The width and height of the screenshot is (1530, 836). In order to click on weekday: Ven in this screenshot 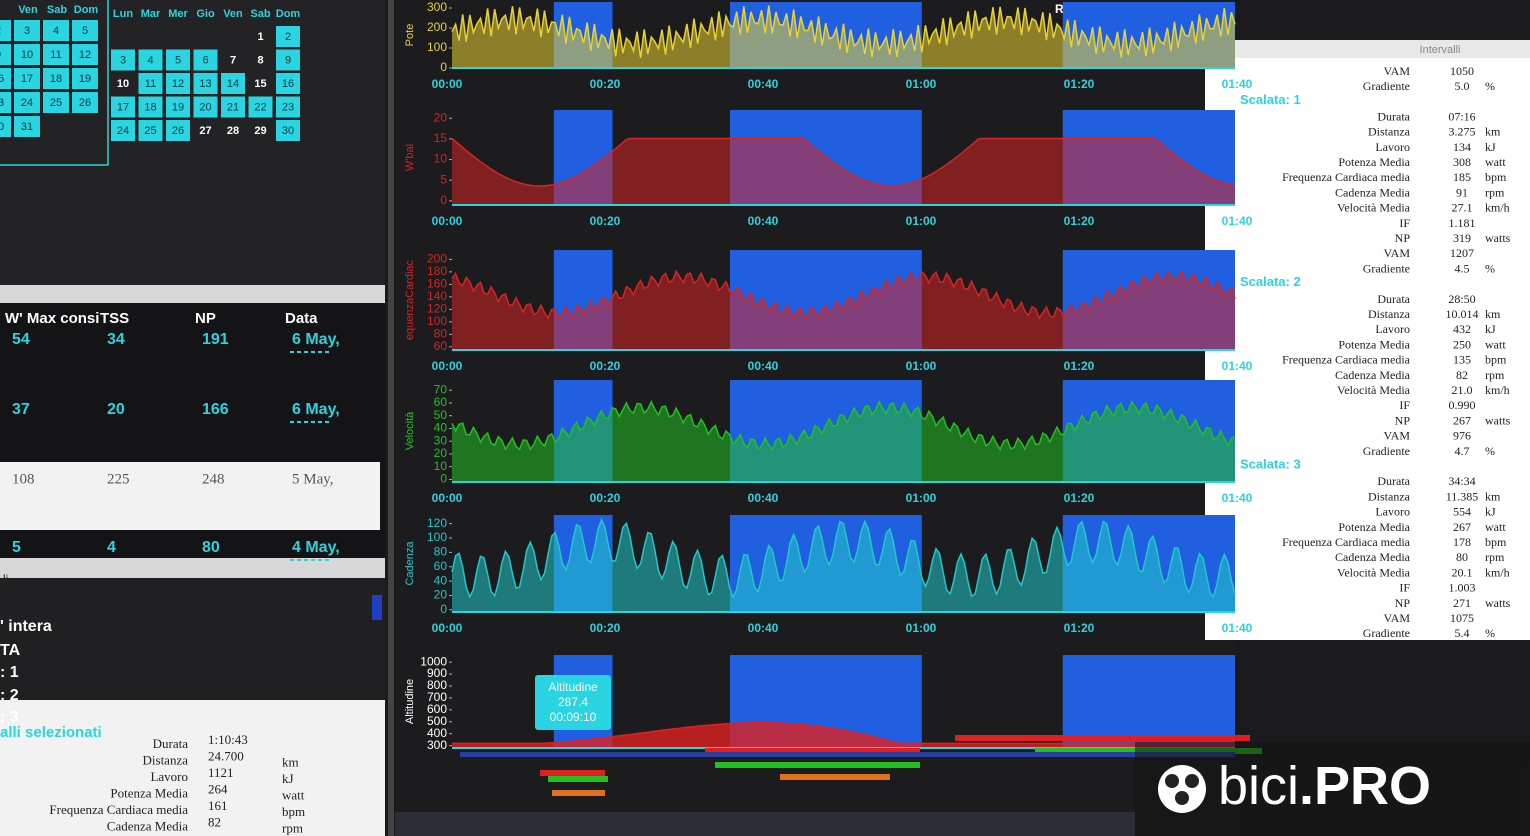, I will do `click(233, 14)`.